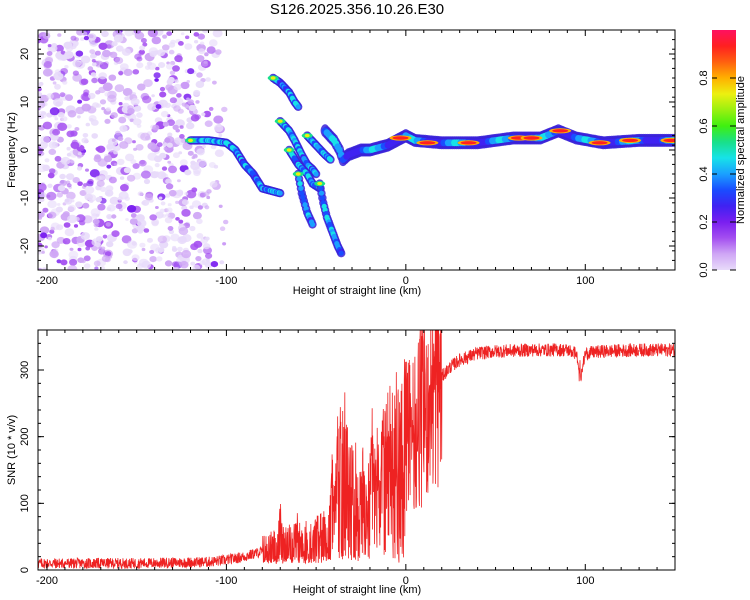 The image size is (750, 600). What do you see at coordinates (226, 281) in the screenshot?
I see `spectrogram-xtick-label: -100` at bounding box center [226, 281].